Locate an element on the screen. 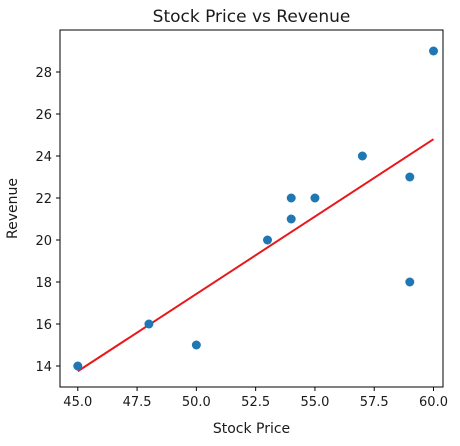 The width and height of the screenshot is (460, 446). x-tick-label: 50.0 is located at coordinates (196, 402).